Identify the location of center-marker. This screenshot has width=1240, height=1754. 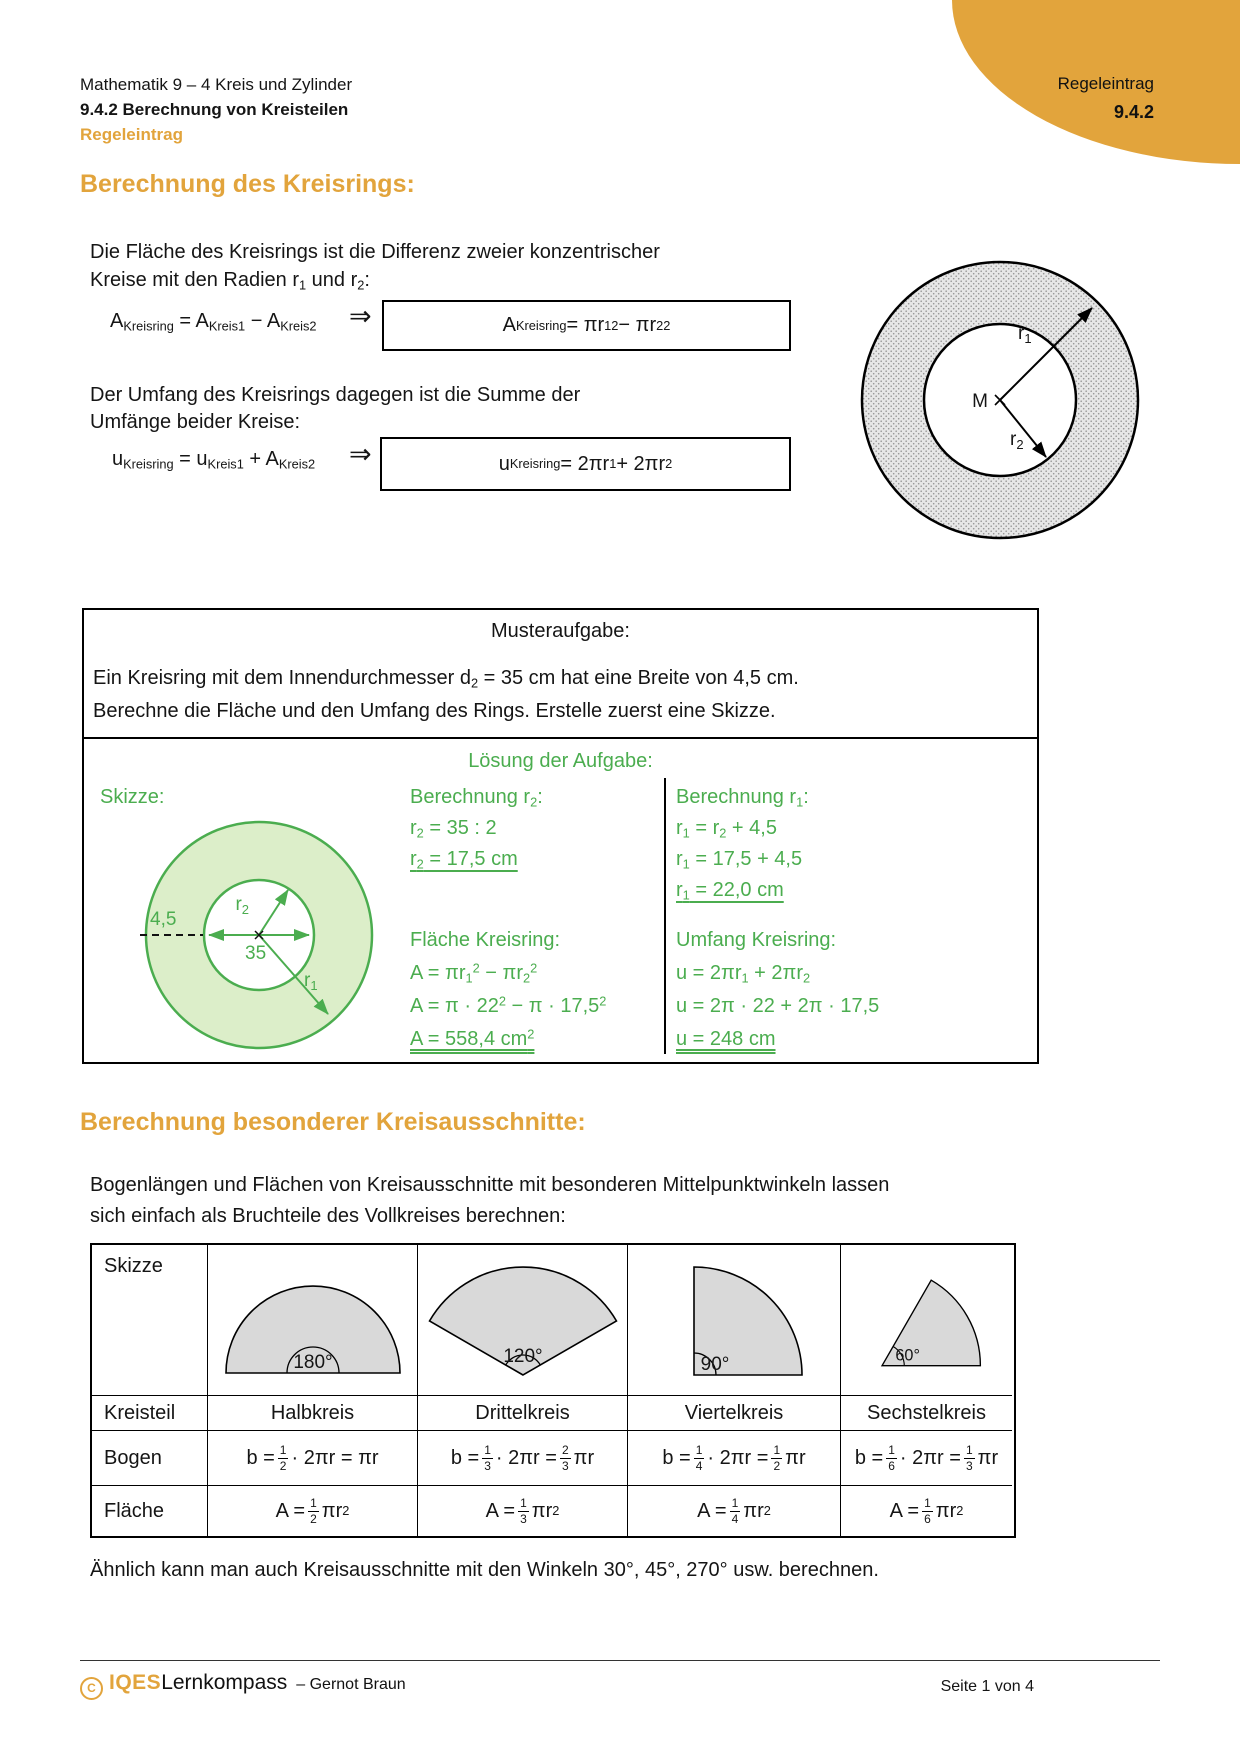
(1000, 400).